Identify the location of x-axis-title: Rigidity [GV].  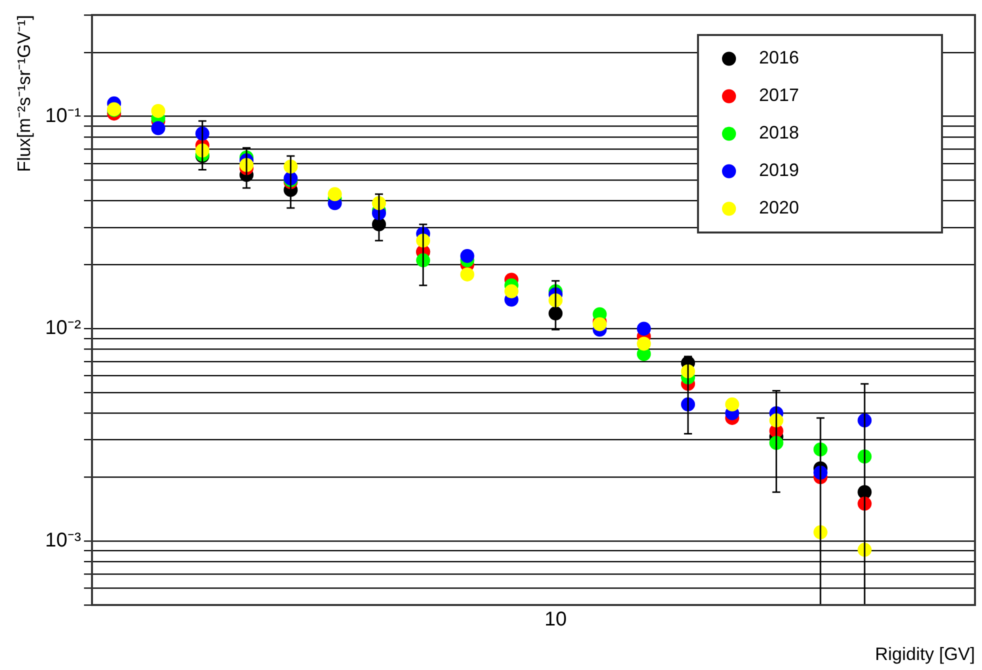
(924, 654).